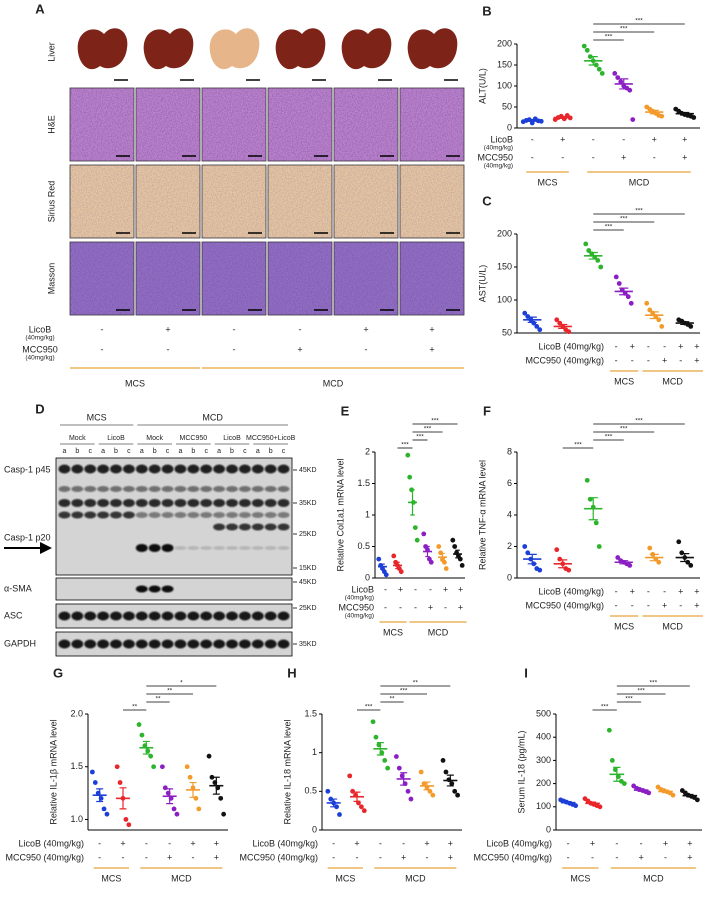 This screenshot has width=709, height=897. I want to click on panel-letter: F, so click(487, 410).